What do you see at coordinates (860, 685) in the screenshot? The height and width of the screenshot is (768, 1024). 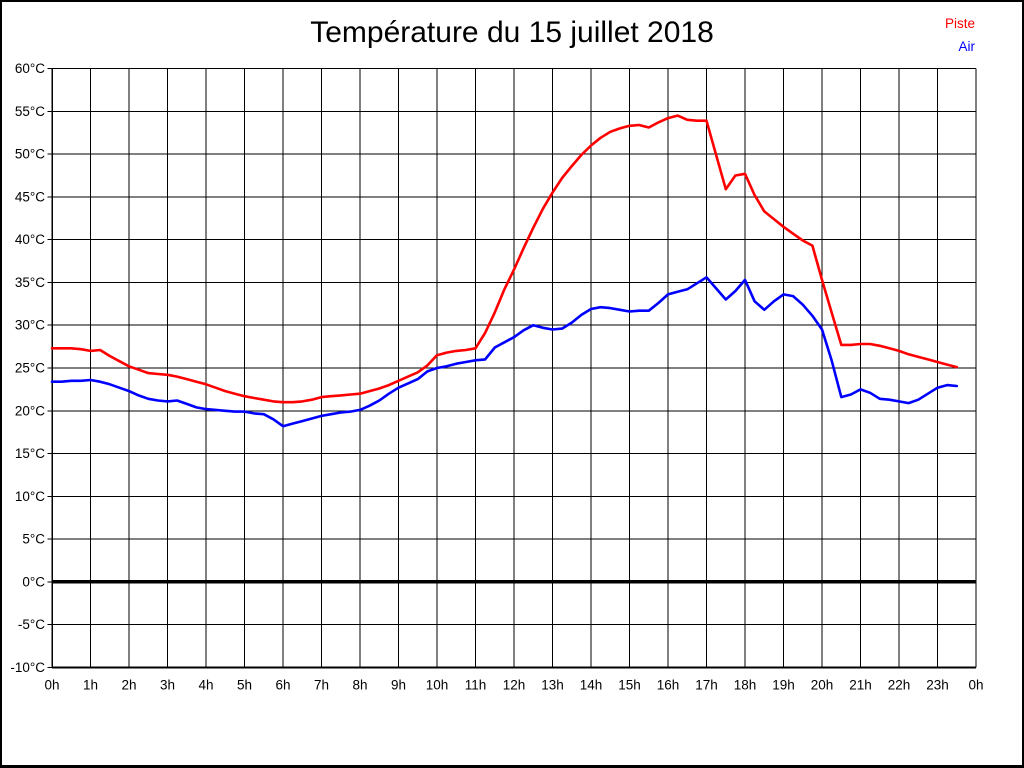 I see `x-tick-label: 21h` at bounding box center [860, 685].